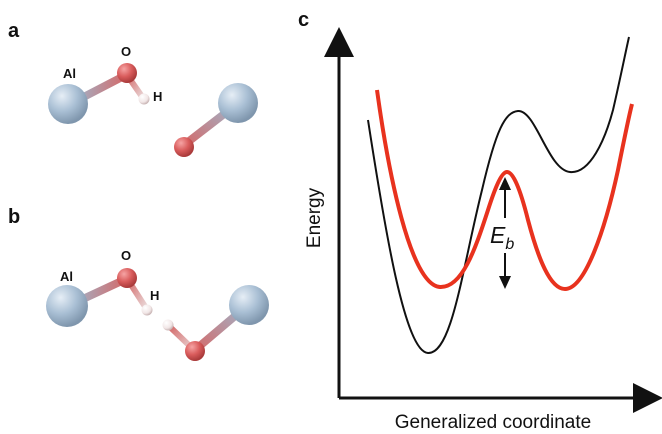  Describe the element at coordinates (303, 20) in the screenshot. I see `panel-c-label: c` at that location.